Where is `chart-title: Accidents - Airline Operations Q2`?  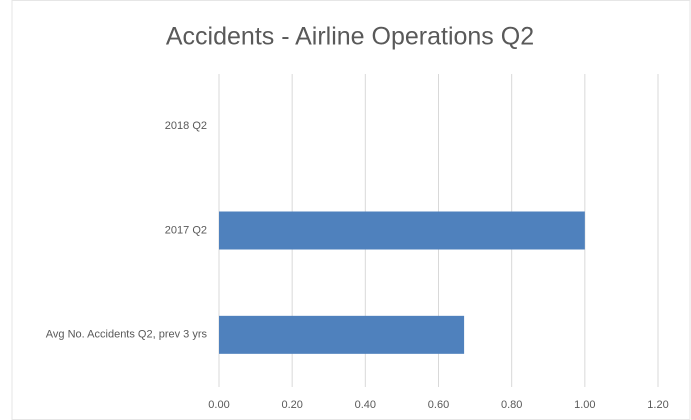
chart-title: Accidents - Airline Operations Q2 is located at coordinates (350, 37).